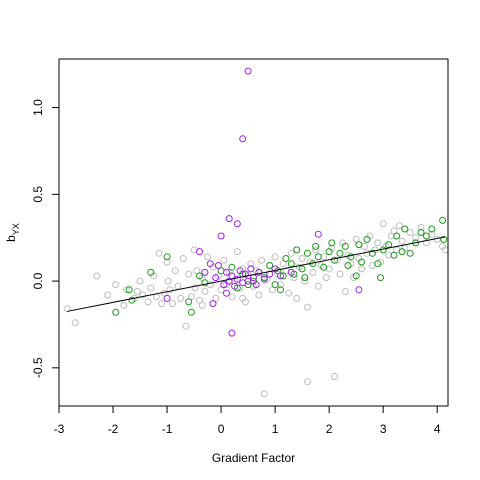 Image resolution: width=480 pixels, height=480 pixels. Describe the element at coordinates (329, 429) in the screenshot. I see `x-tick-label: 2` at that location.